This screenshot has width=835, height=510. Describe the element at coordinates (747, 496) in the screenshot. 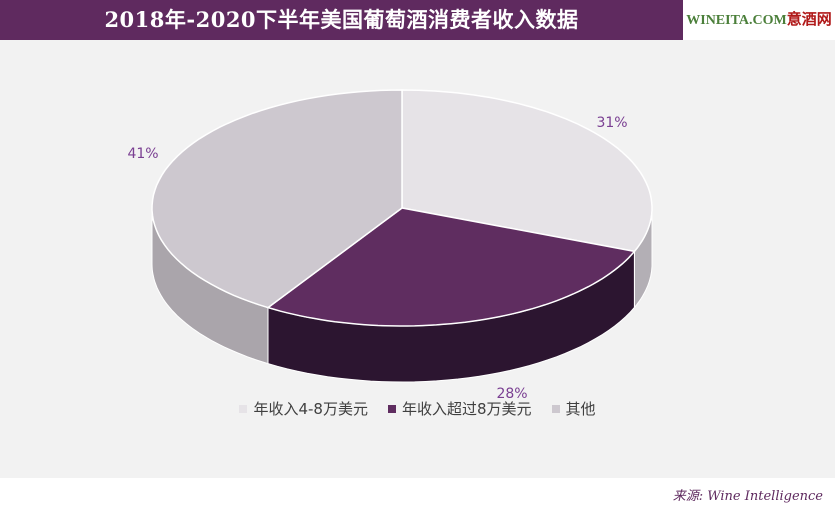

I see `source-note: 来源: Wine Intelligence` at that location.